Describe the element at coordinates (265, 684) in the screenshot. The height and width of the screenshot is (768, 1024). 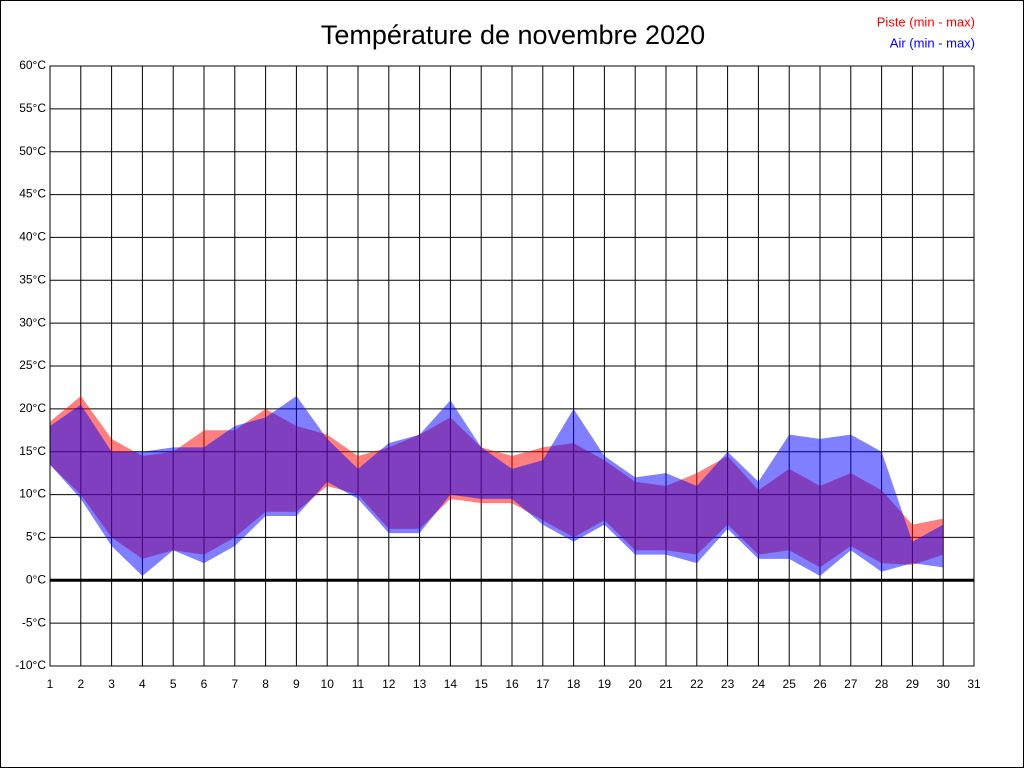
I see `x-tick-label: 8` at that location.